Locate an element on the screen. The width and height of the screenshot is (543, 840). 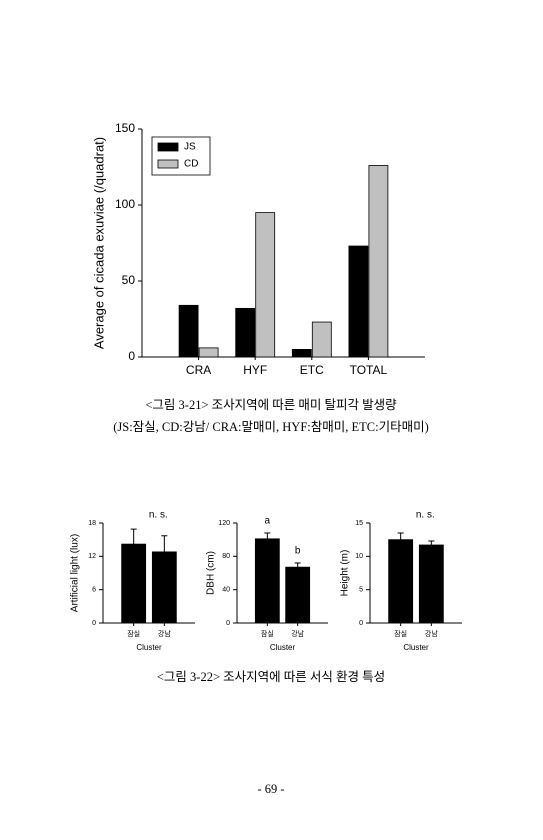
x-tick-label: HYF is located at coordinates (255, 370).